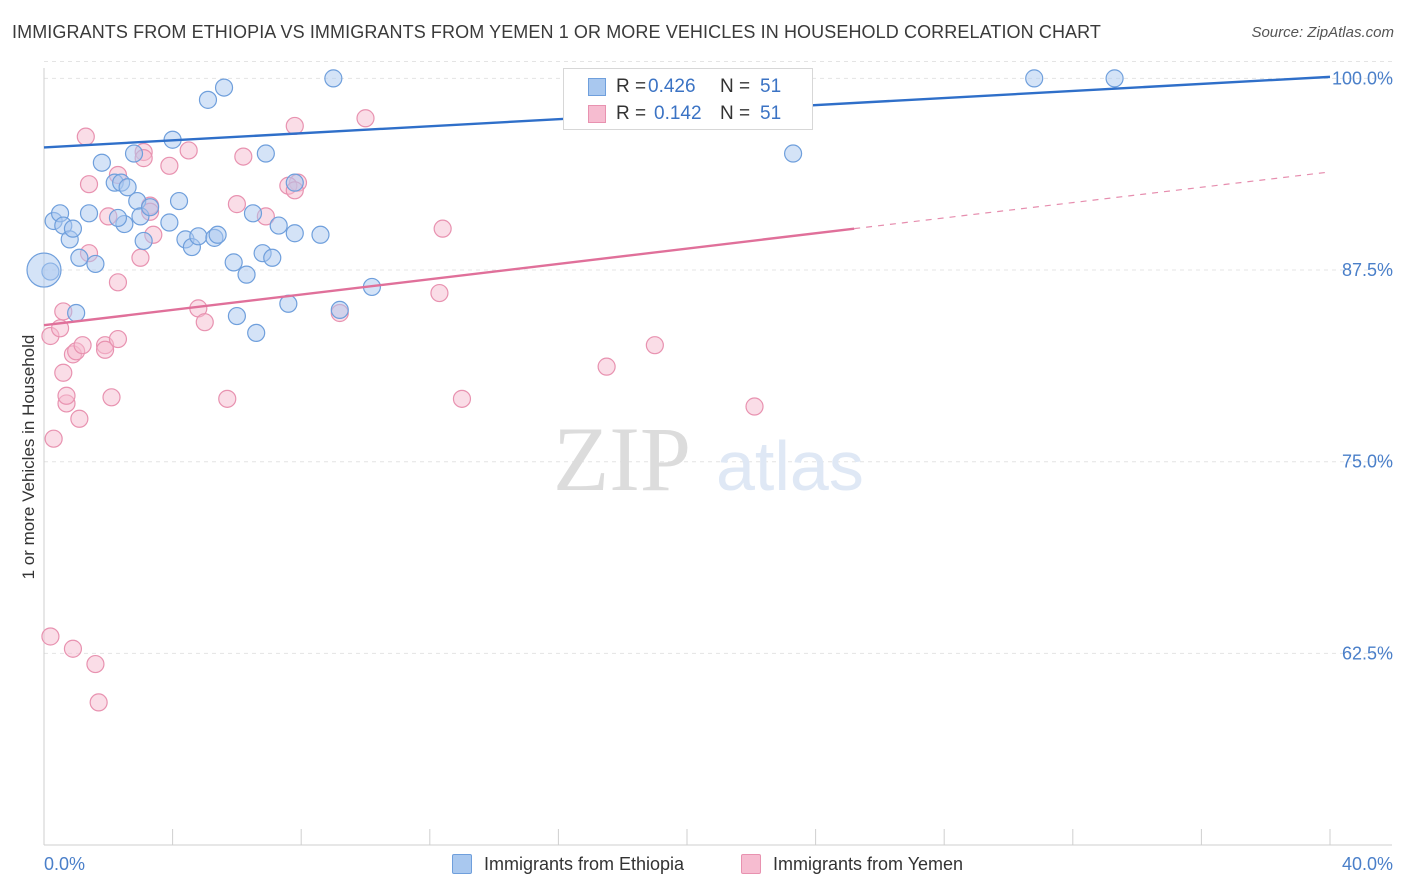 The width and height of the screenshot is (1406, 892). I want to click on y-tick-label: 62.5%, so click(1367, 653).